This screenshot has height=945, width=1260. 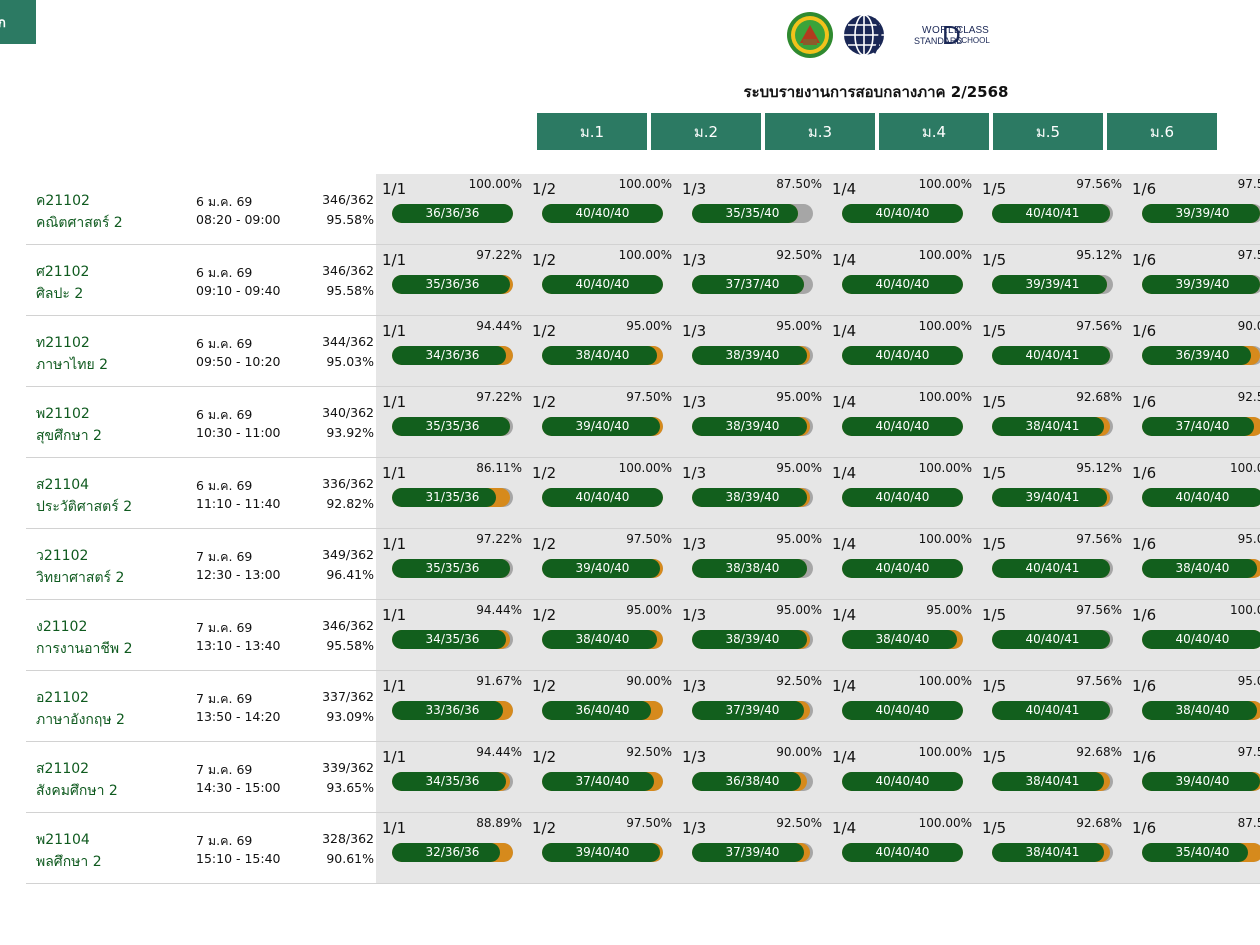 I want to click on class-cell: 1/1 88.89% 32/36/36, so click(x=453, y=848).